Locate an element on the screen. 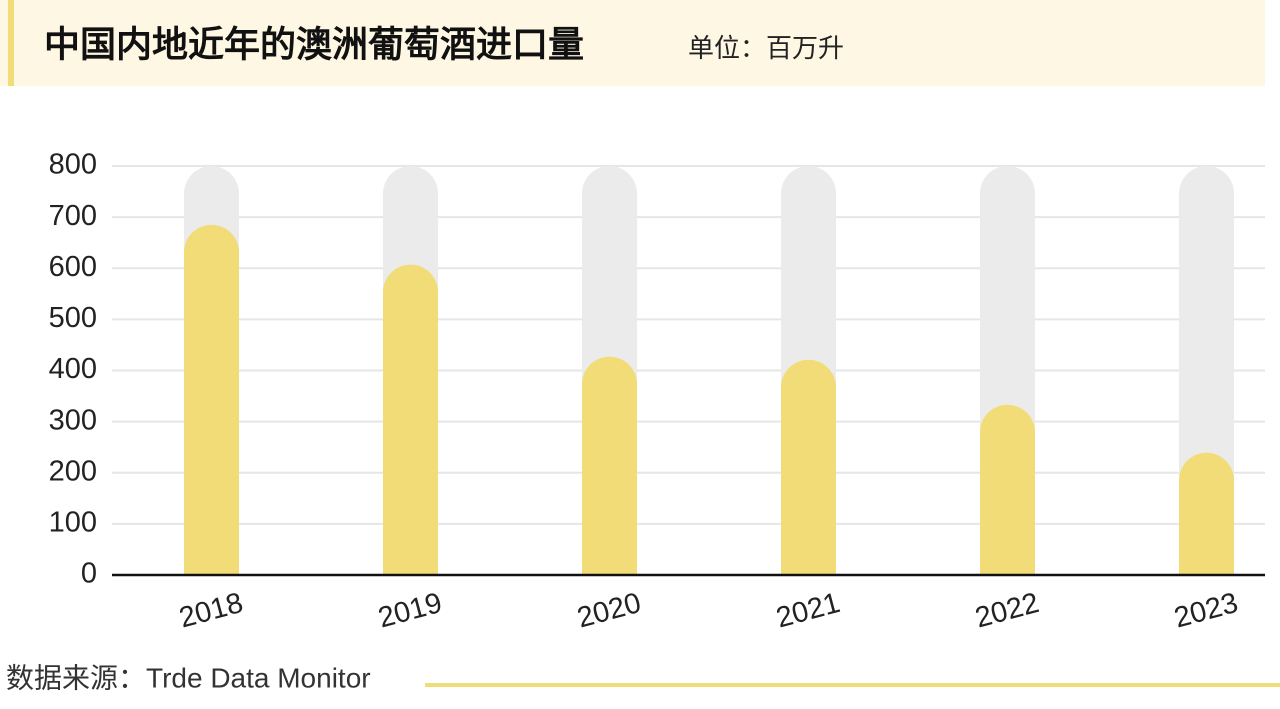  x-tick-label: 2023 is located at coordinates (1206, 611).